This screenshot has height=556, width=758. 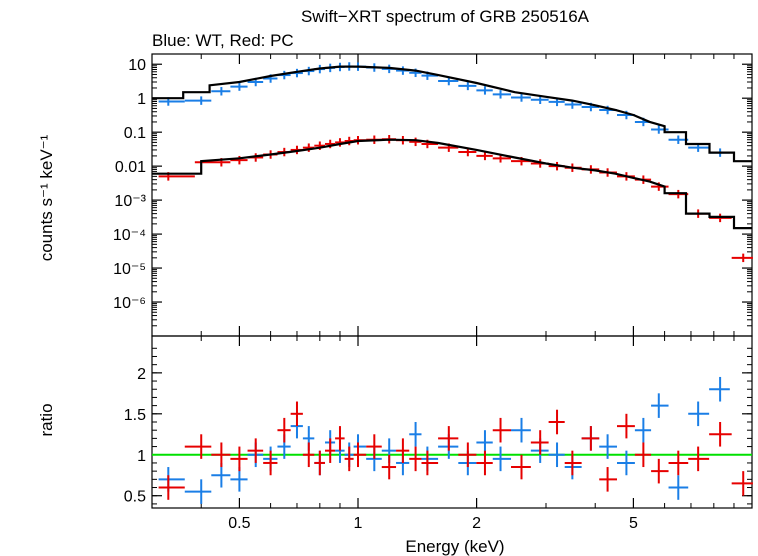 What do you see at coordinates (135, 133) in the screenshot?
I see `y-tick-label-spectrum: 0.1` at bounding box center [135, 133].